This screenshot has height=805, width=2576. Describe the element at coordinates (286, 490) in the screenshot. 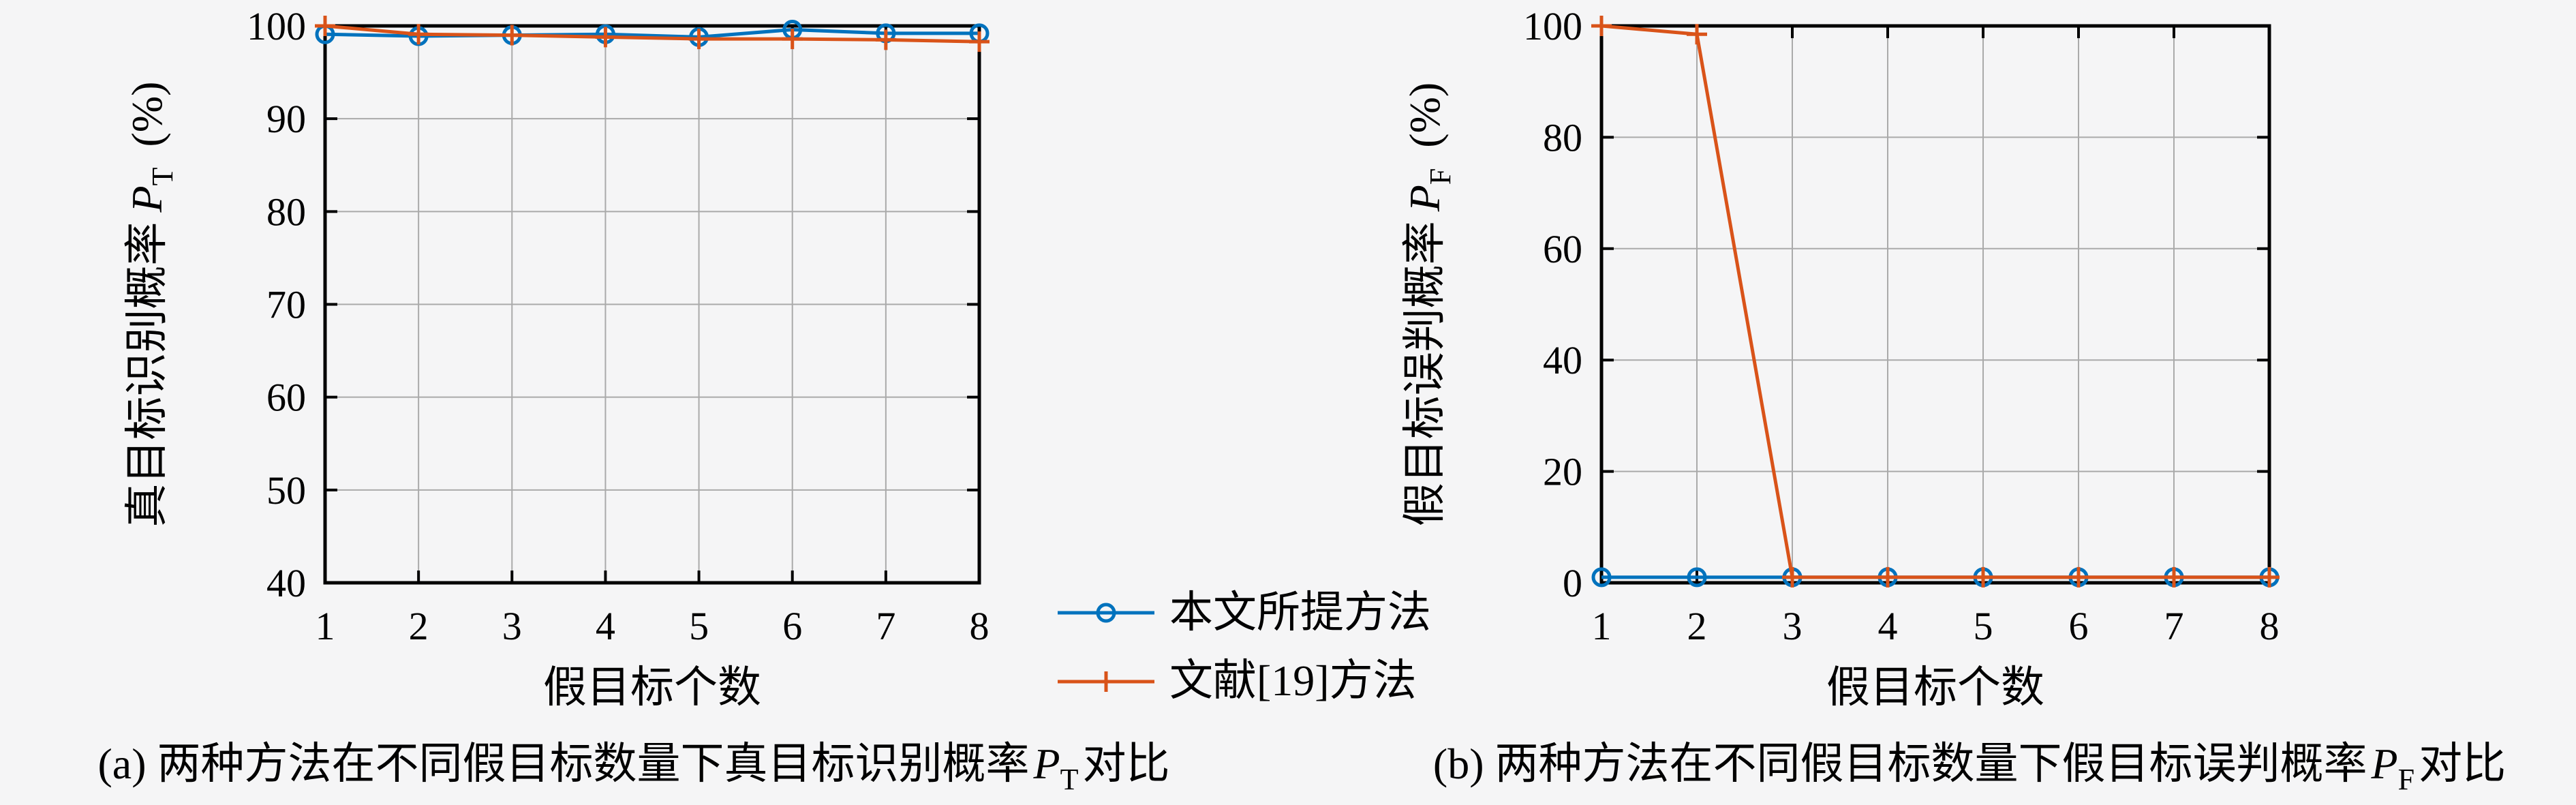

I see `y-tick-label: 50` at that location.